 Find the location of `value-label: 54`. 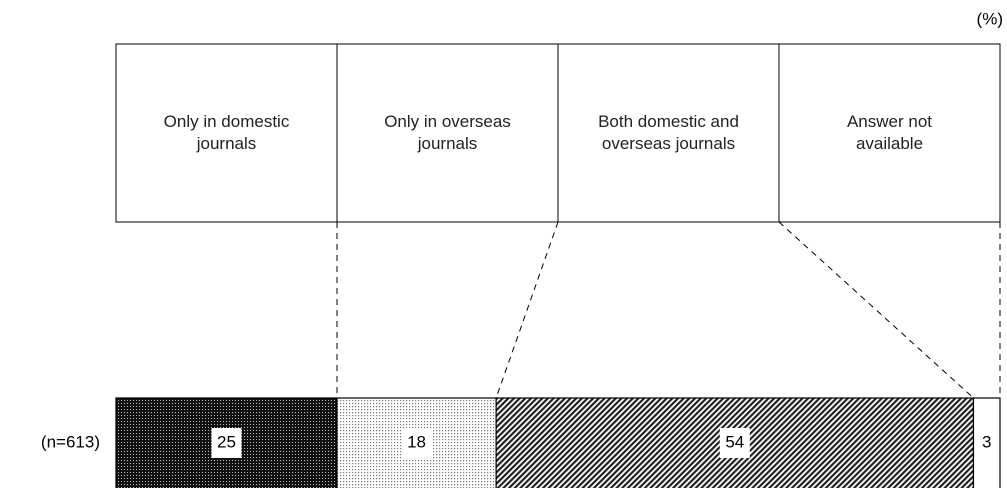

value-label: 54 is located at coordinates (734, 441).